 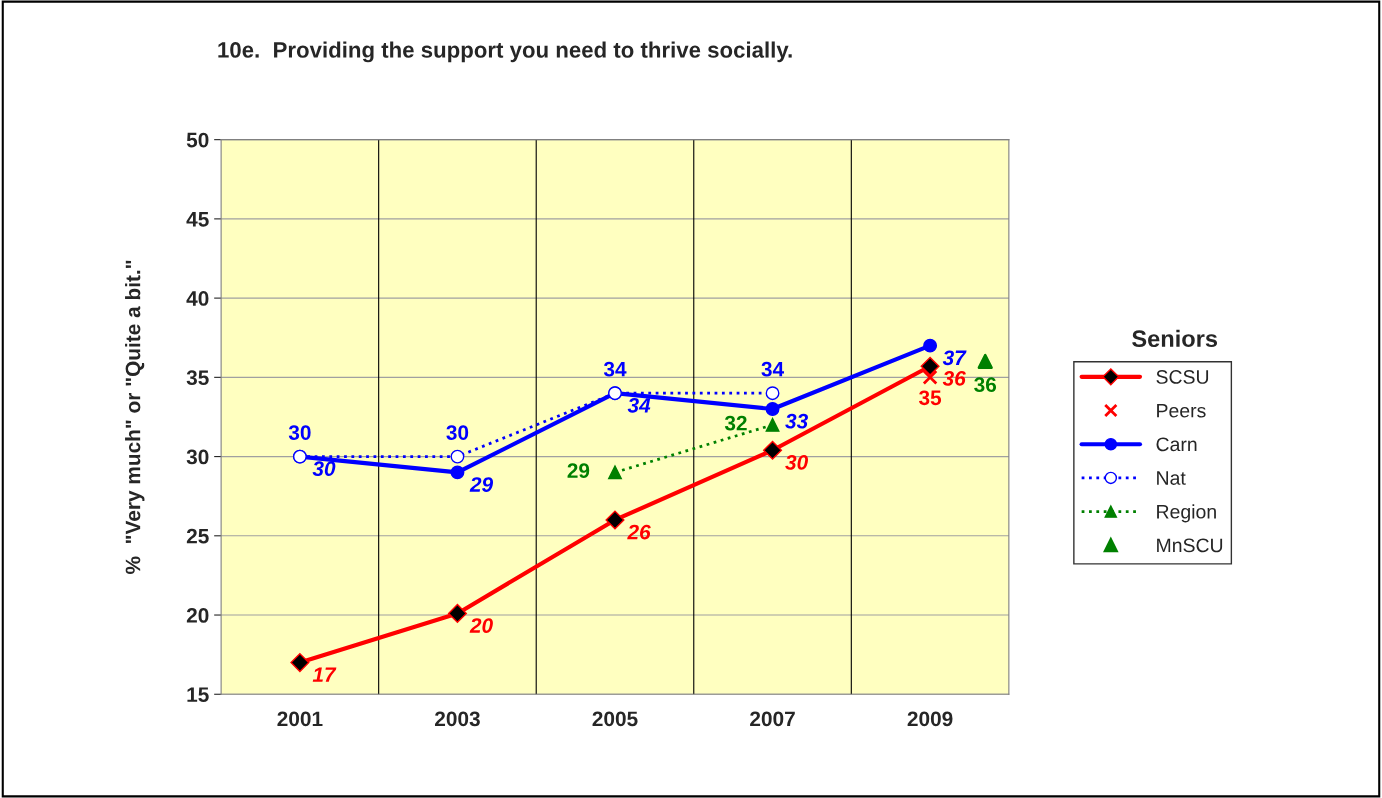 What do you see at coordinates (930, 719) in the screenshot?
I see `x-tick-label: 2009` at bounding box center [930, 719].